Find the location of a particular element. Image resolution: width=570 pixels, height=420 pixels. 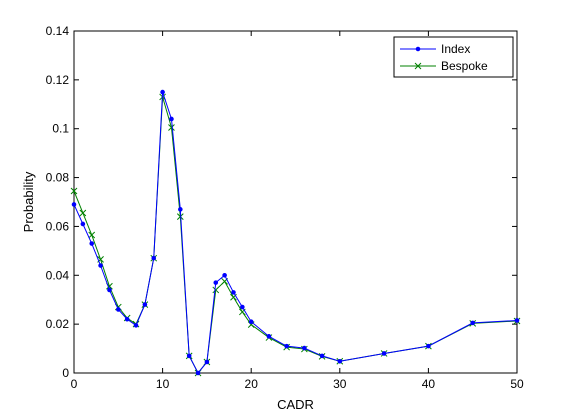

legend-box is located at coordinates (453, 57).